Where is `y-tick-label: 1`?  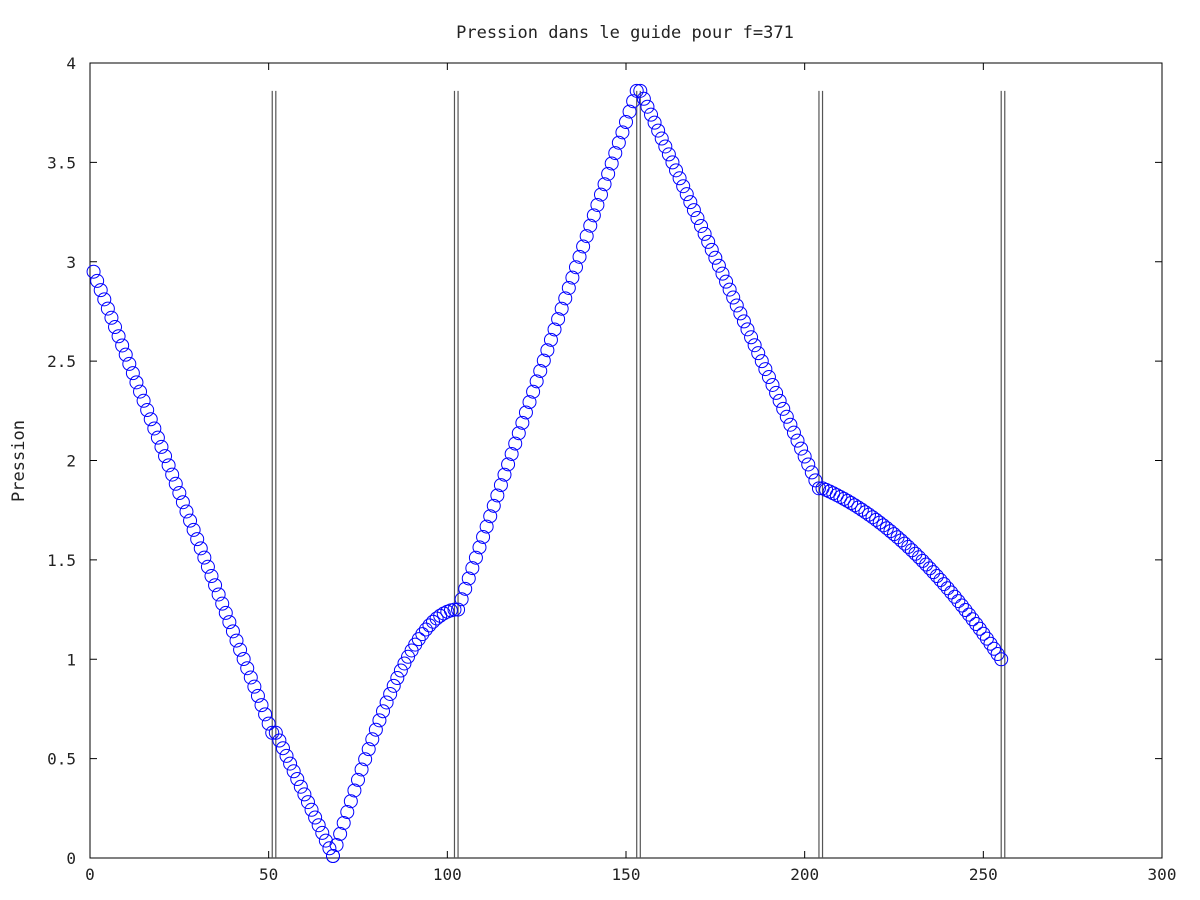 y-tick-label: 1 is located at coordinates (71, 659).